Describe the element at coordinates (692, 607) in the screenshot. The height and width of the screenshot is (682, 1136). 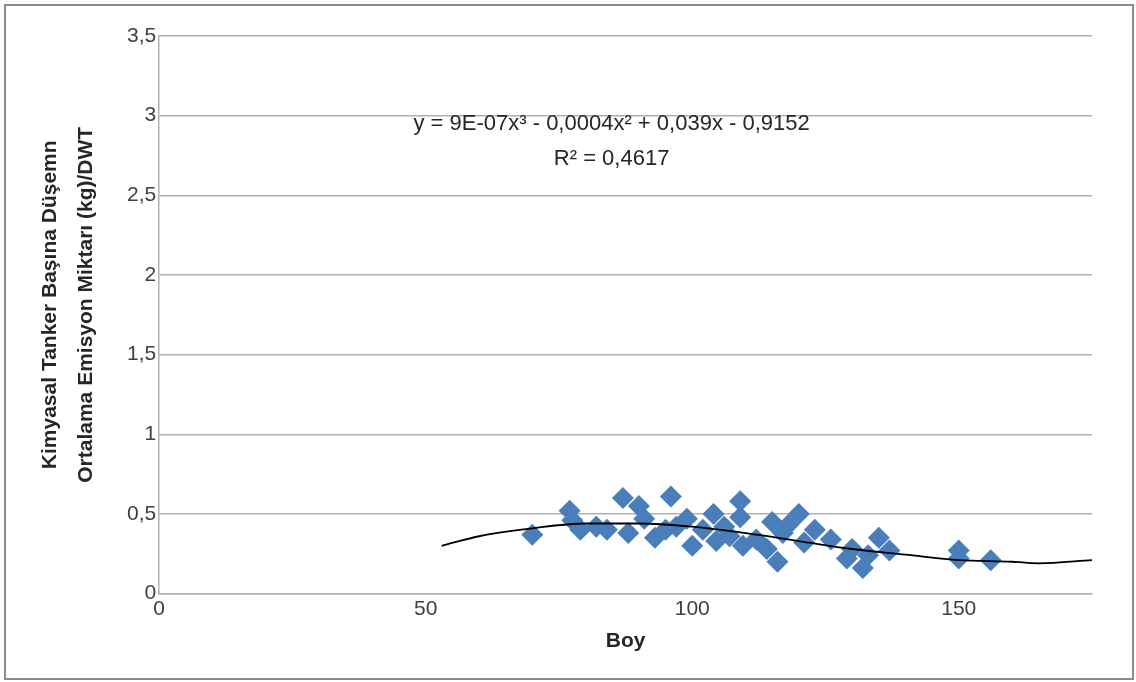
I see `x-tick-label: 100` at that location.